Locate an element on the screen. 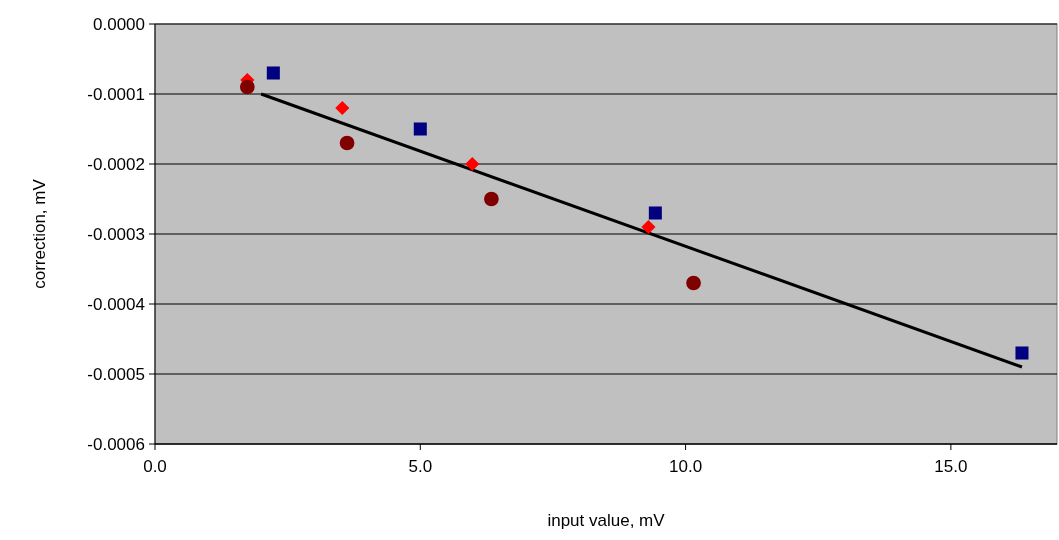  y-tick-label: -0.0004 is located at coordinates (116, 304).